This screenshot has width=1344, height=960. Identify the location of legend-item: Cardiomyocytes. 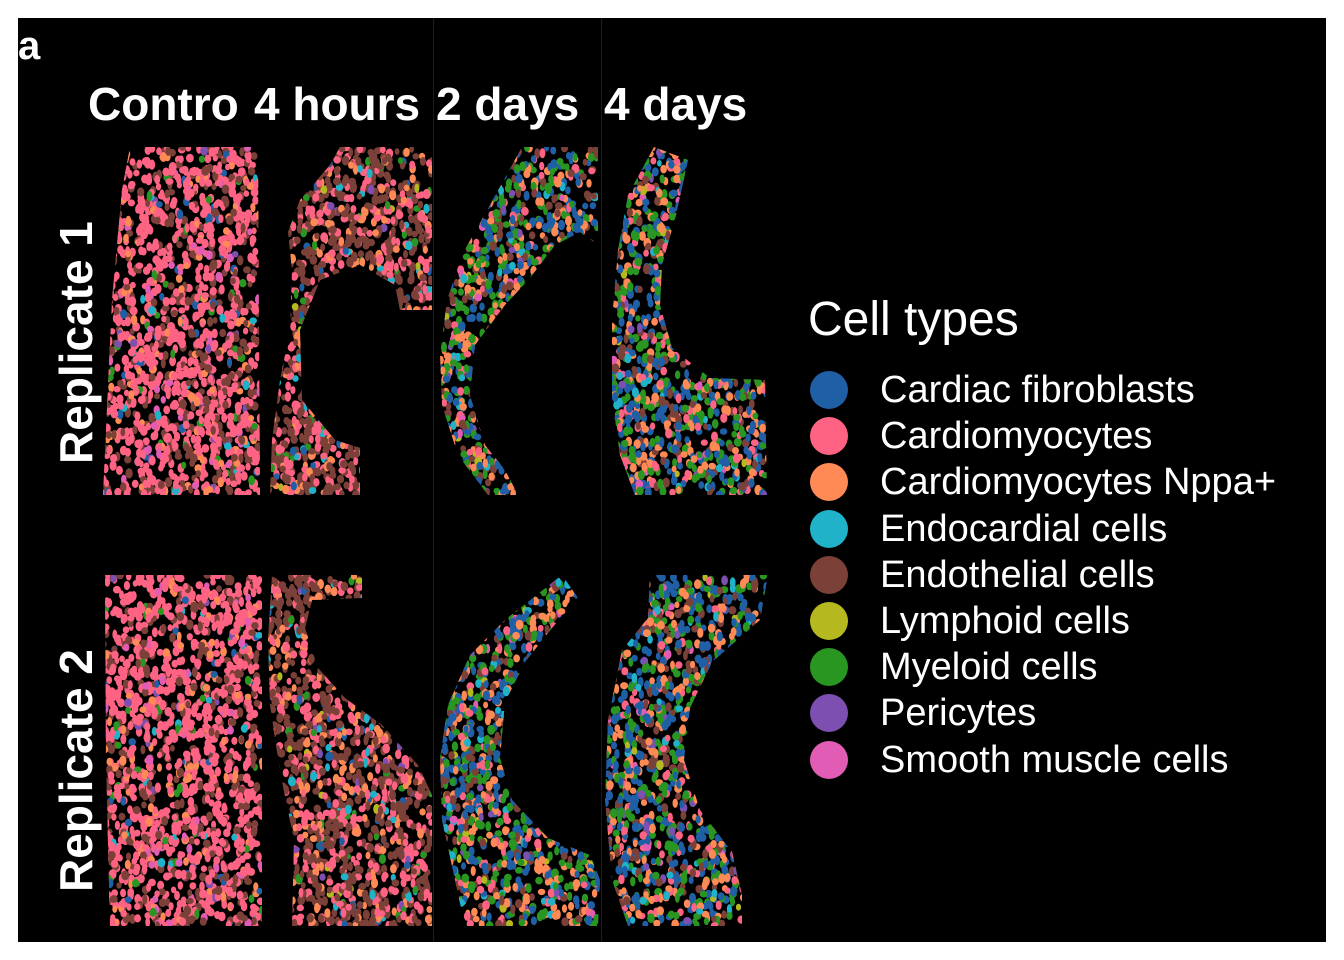
(981, 436).